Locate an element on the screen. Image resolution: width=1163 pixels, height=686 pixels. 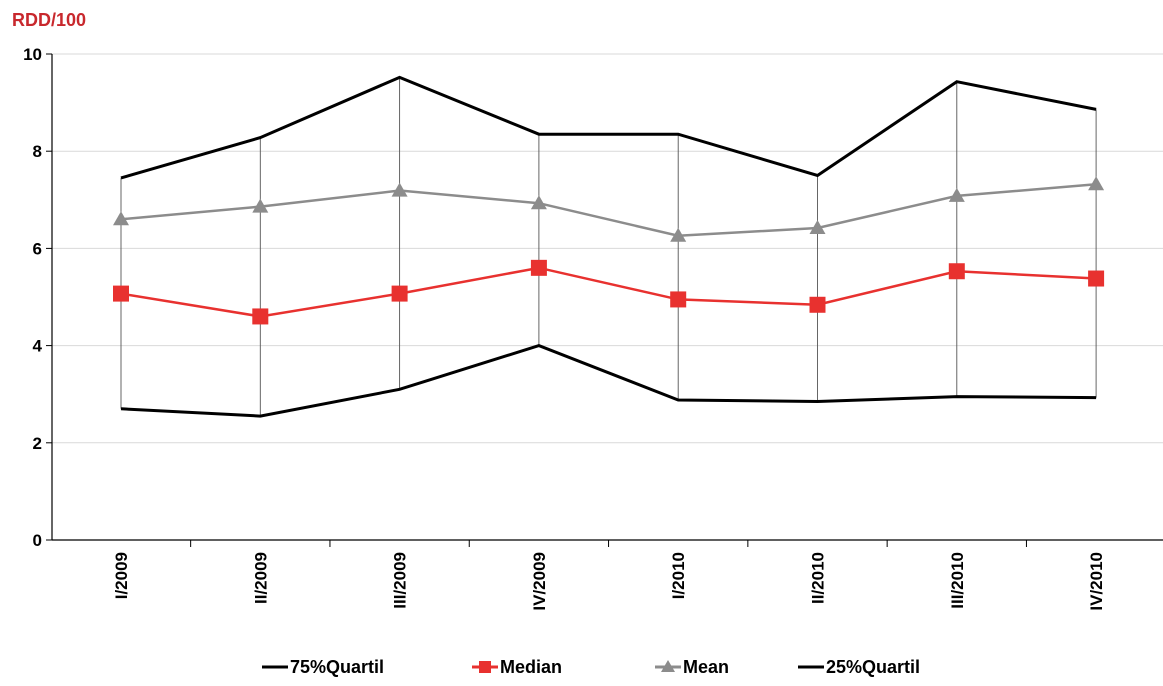
y-axis-title: RDD/100 is located at coordinates (49, 20).